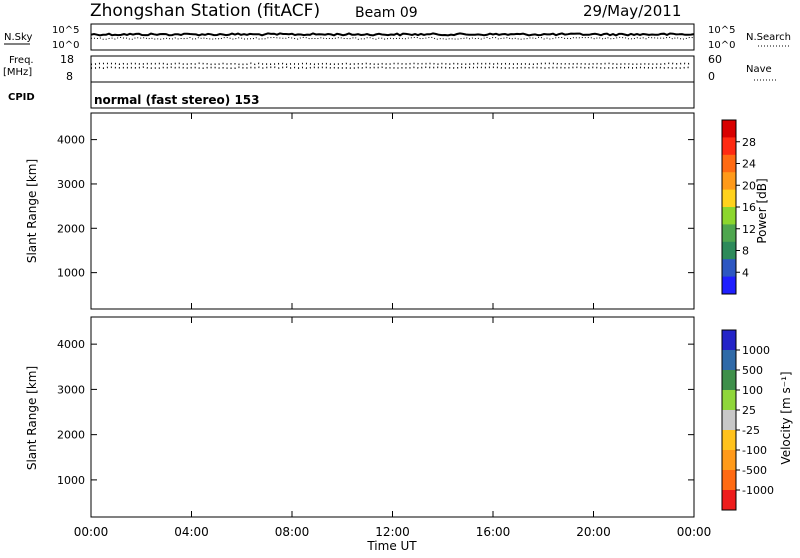  I want to click on freq-left-unit: [MHz], so click(17, 72).